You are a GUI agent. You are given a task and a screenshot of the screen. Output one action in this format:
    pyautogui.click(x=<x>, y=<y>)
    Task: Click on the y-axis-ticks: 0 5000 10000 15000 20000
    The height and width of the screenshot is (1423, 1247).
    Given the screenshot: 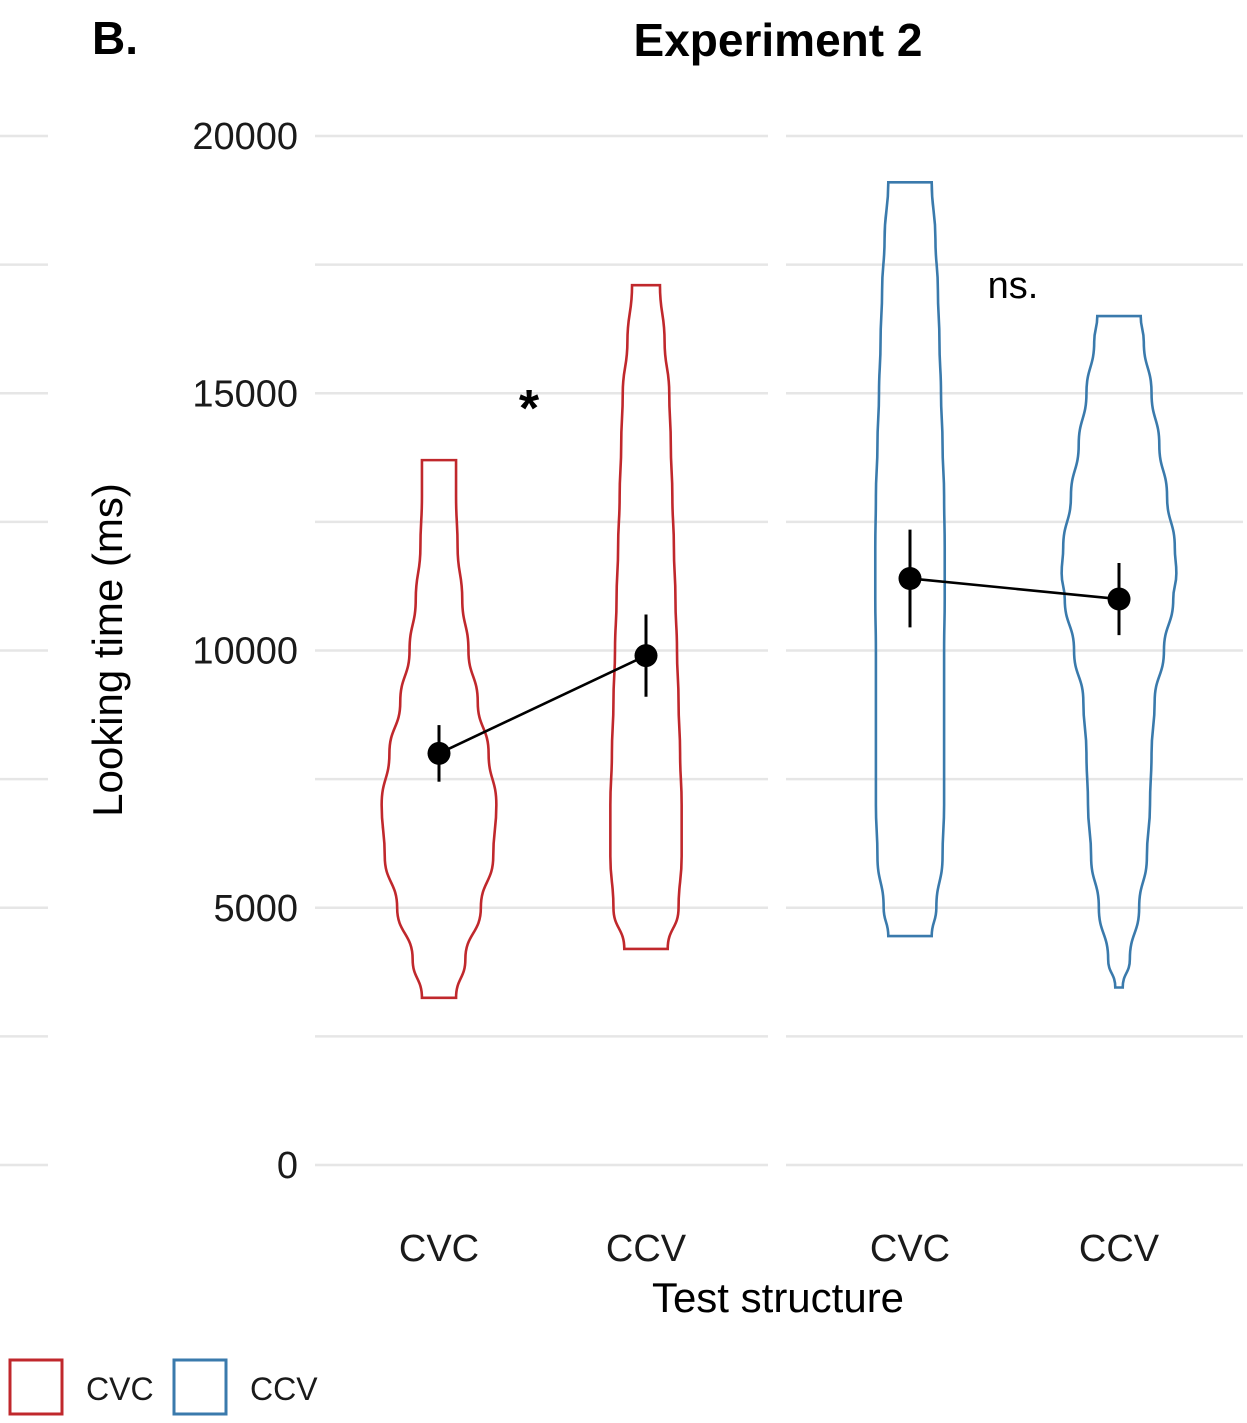 What is the action you would take?
    pyautogui.click(x=245, y=651)
    